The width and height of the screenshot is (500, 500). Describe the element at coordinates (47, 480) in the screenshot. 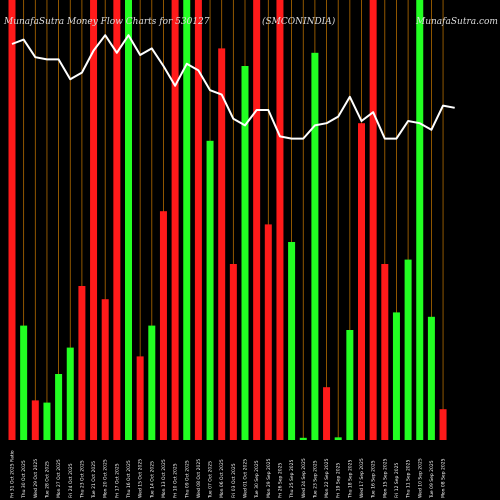

I see `x-tick-label: Tue 28 Oct 2025` at that location.